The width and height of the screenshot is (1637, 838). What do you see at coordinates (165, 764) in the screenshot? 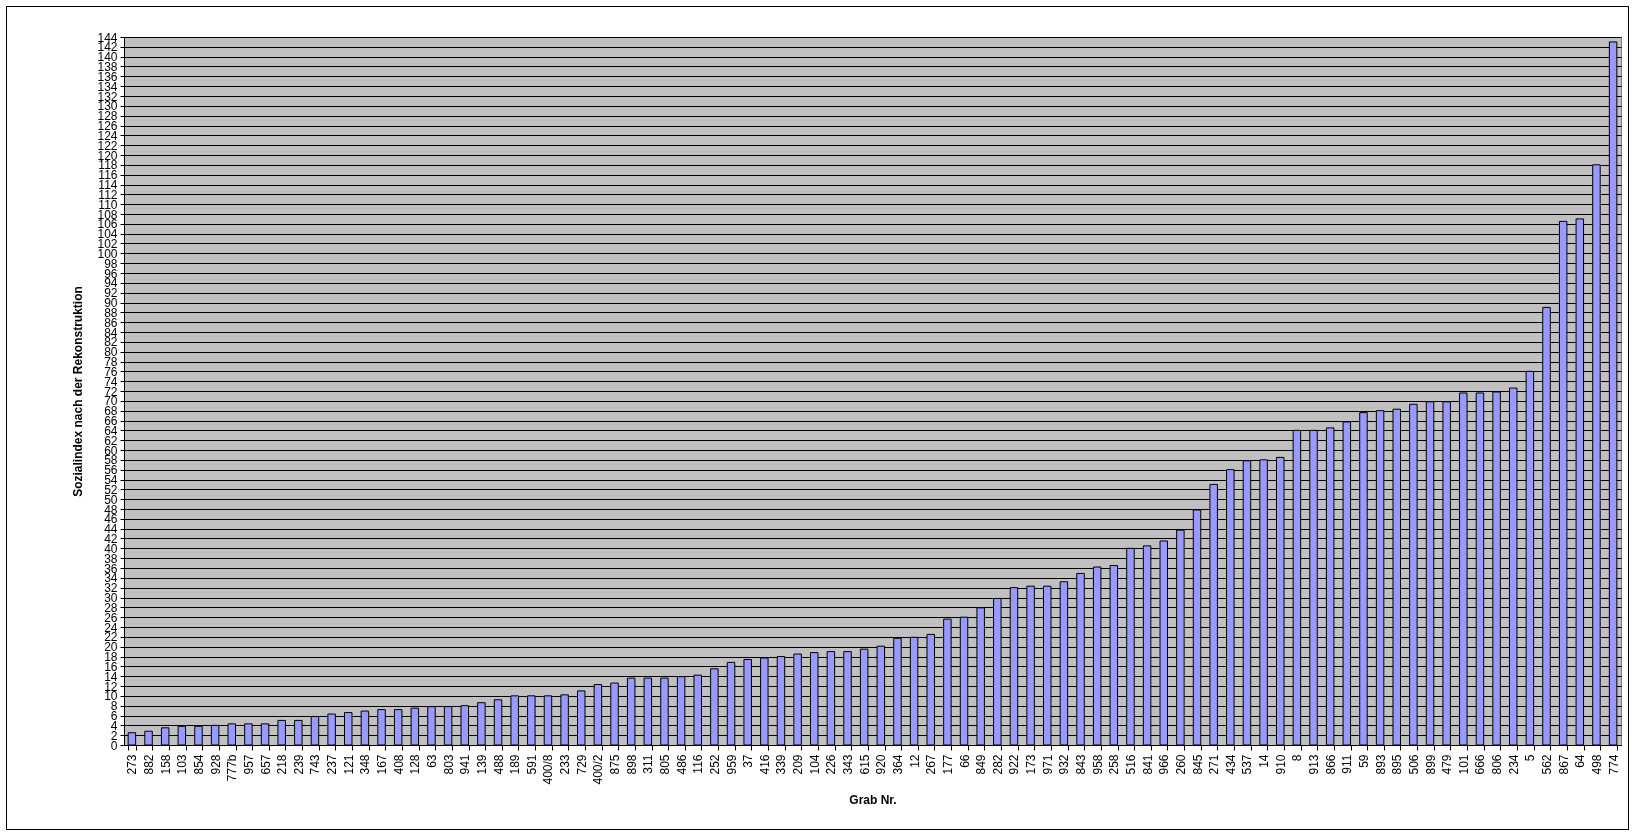
I see `x-tick-label: 158` at bounding box center [165, 764].